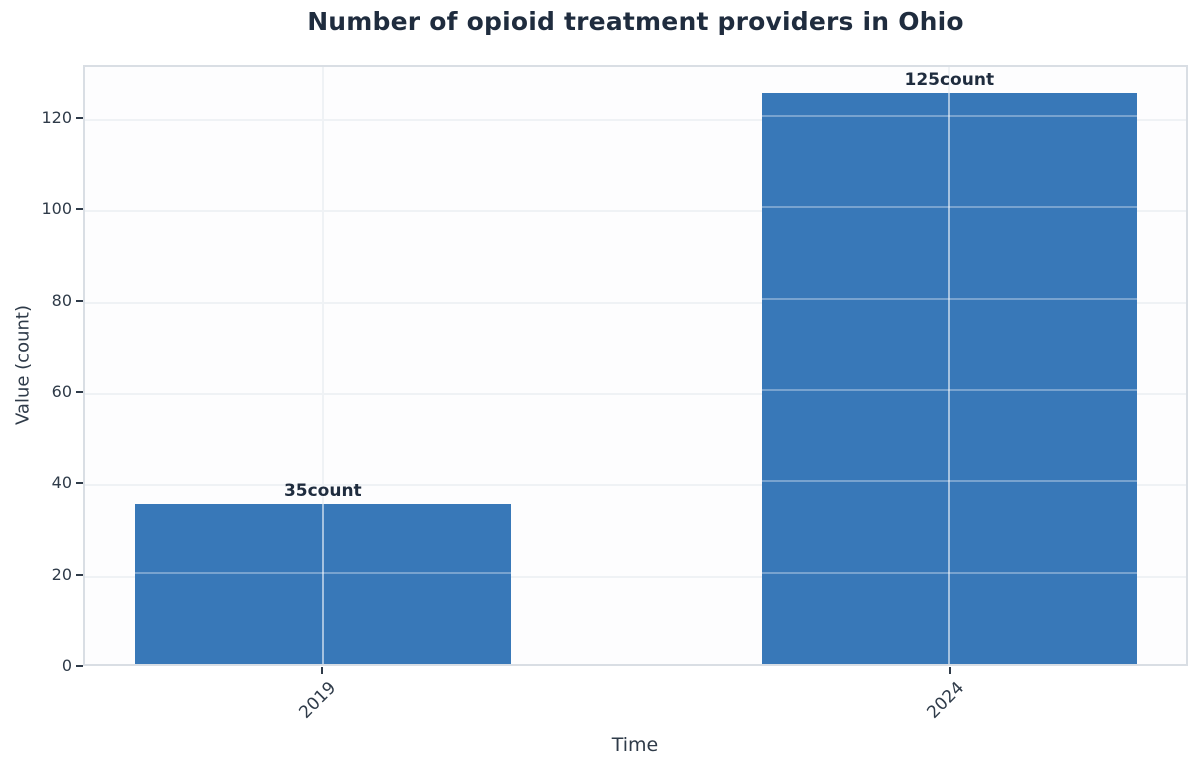 Image resolution: width=1200 pixels, height=768 pixels. What do you see at coordinates (949, 80) in the screenshot?
I see `bar-value-label: 125count` at bounding box center [949, 80].